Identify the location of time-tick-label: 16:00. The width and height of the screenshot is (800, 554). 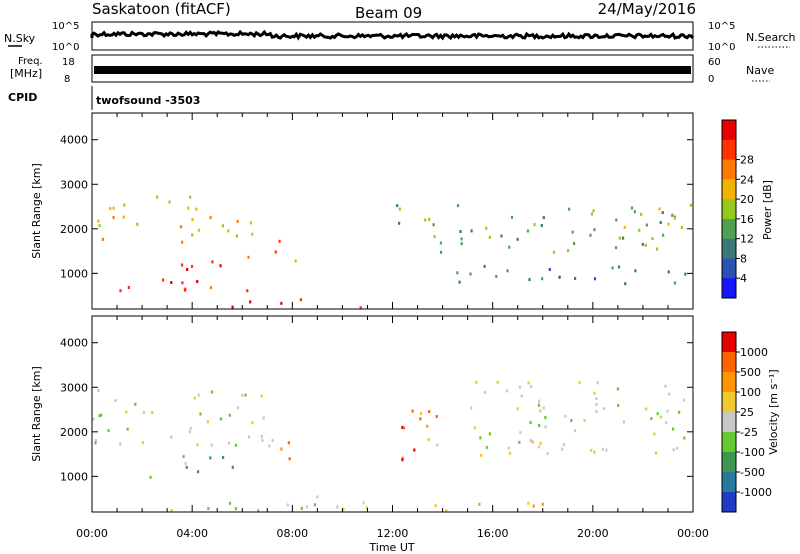
(493, 533).